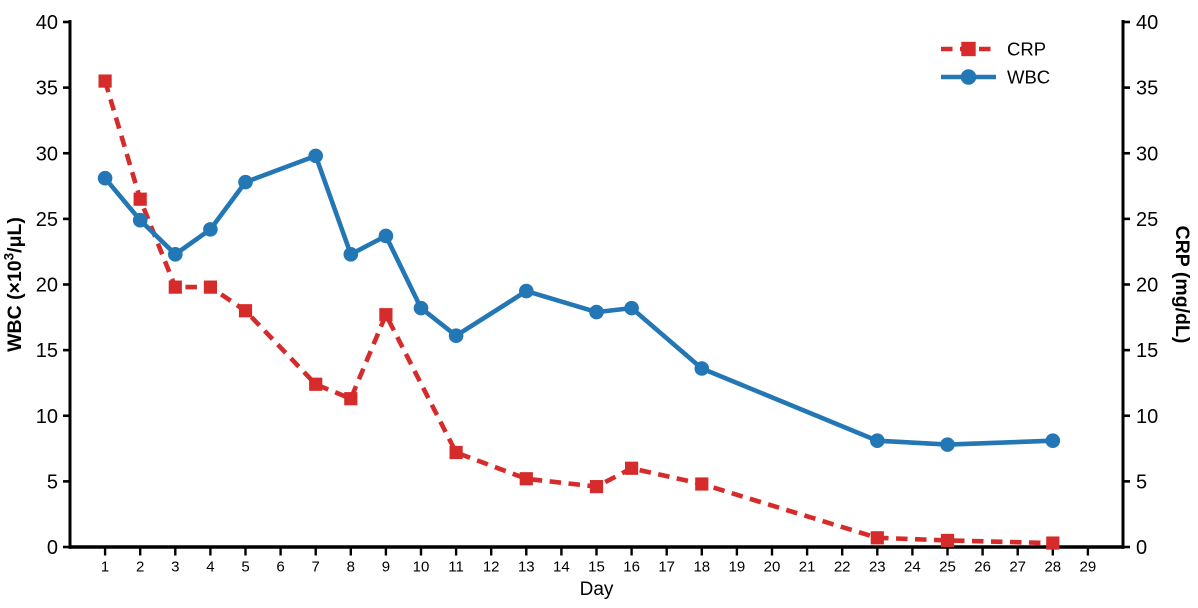 The height and width of the screenshot is (608, 1198). What do you see at coordinates (1052, 567) in the screenshot?
I see `x-axis-tick-label: 28` at bounding box center [1052, 567].